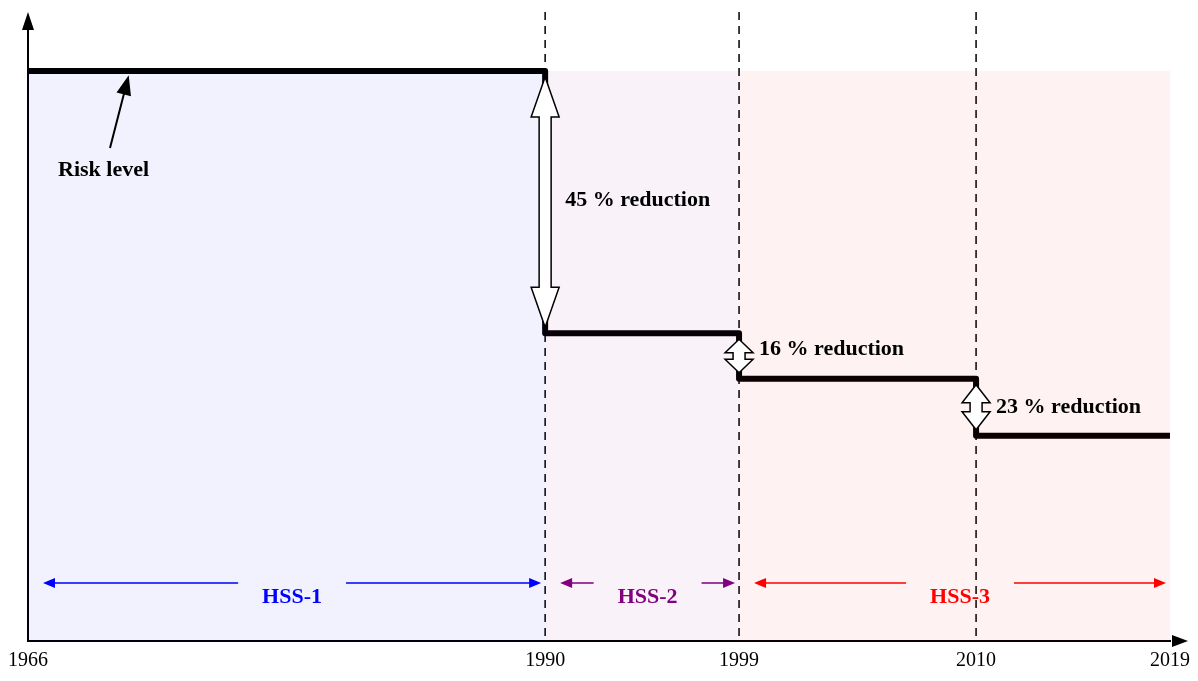  I want to click on band-label: HSS-2, so click(647, 595).